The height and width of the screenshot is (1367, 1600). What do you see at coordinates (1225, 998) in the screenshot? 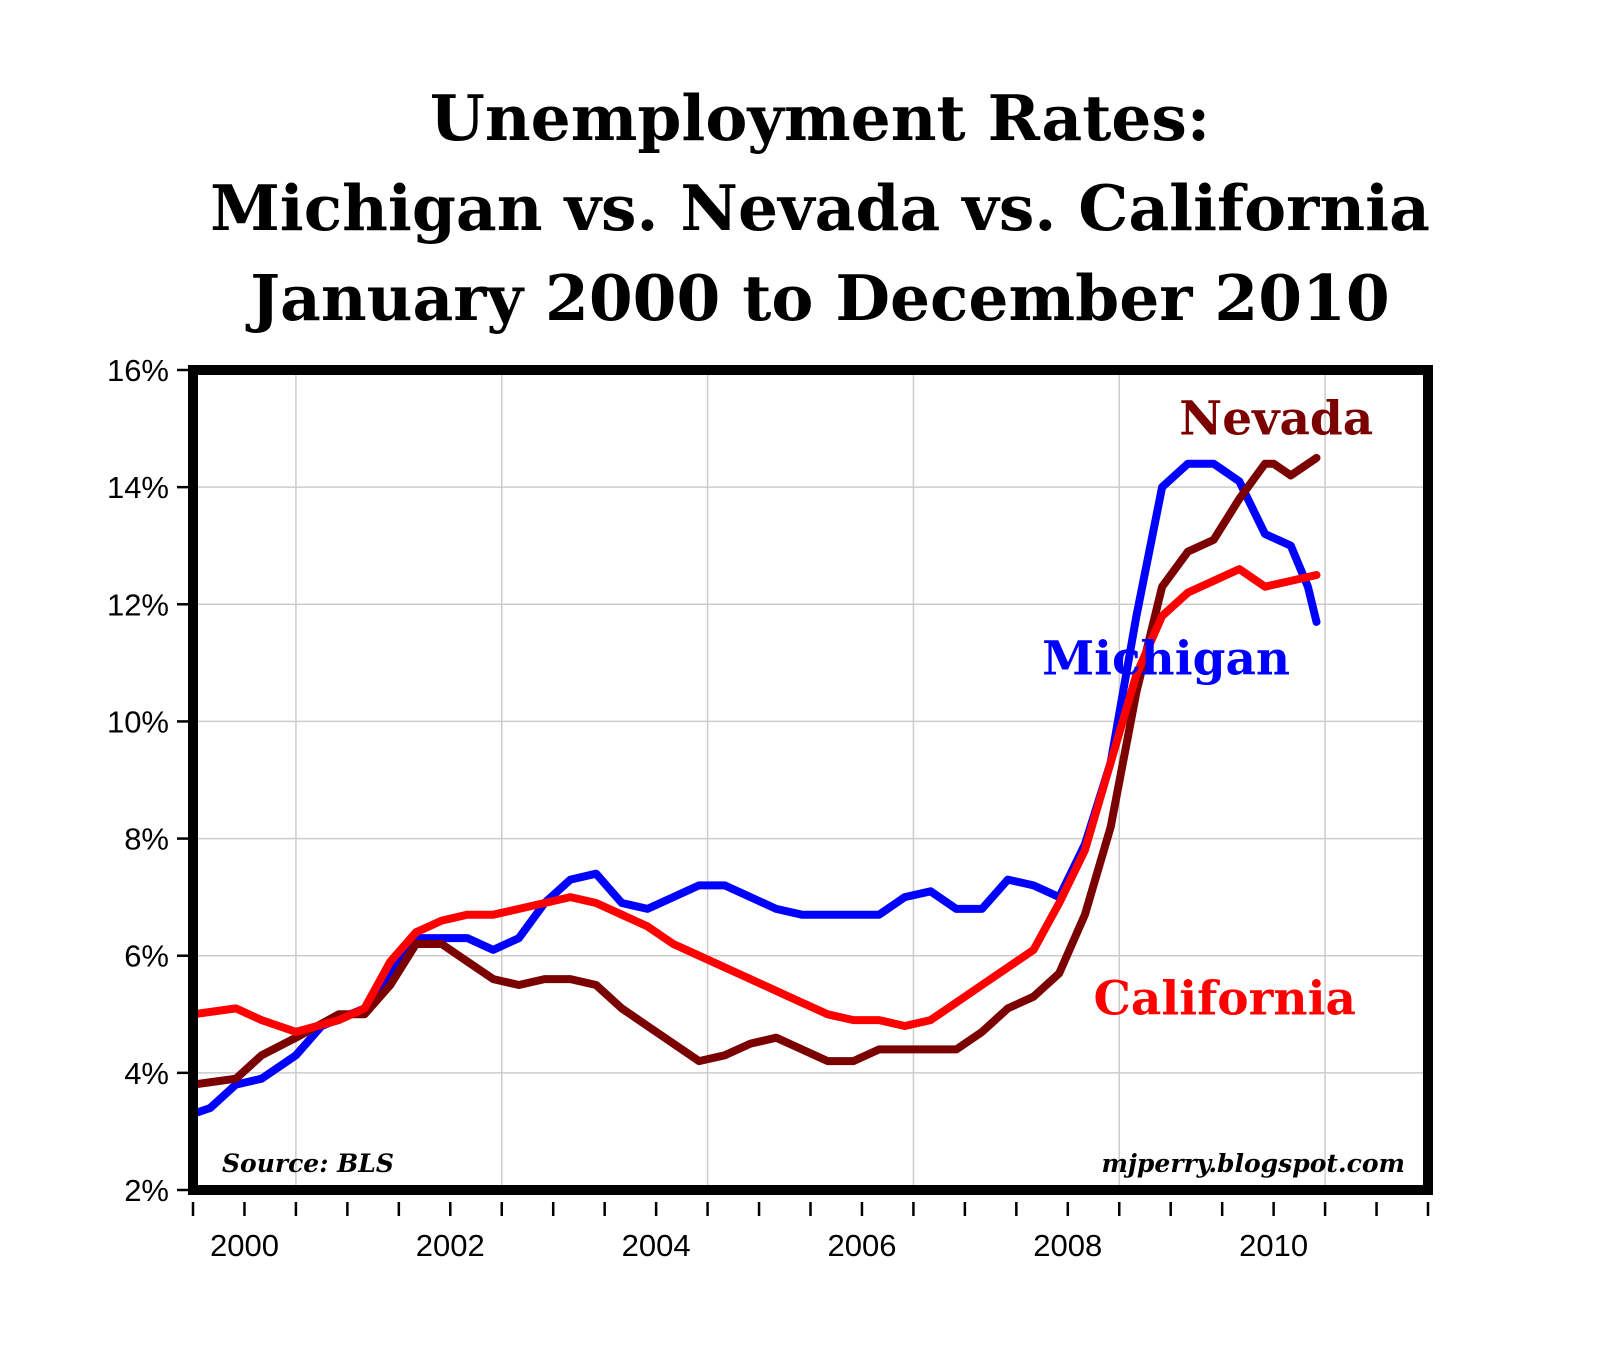
I see `series-label-california: California` at bounding box center [1225, 998].